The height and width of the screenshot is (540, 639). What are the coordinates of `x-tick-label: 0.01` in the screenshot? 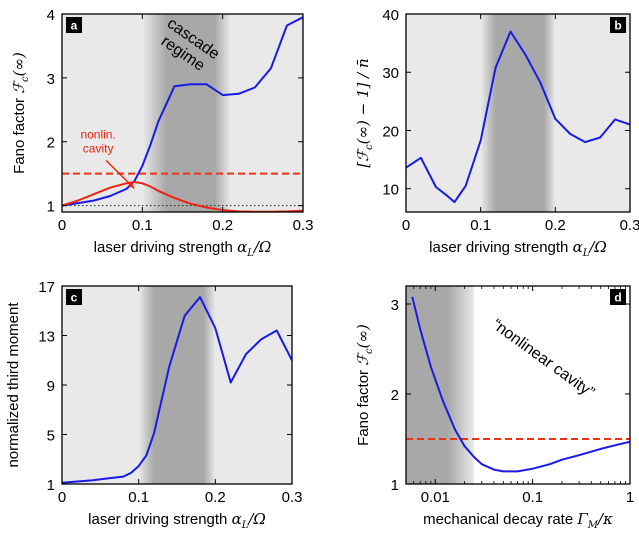 It's located at (435, 497).